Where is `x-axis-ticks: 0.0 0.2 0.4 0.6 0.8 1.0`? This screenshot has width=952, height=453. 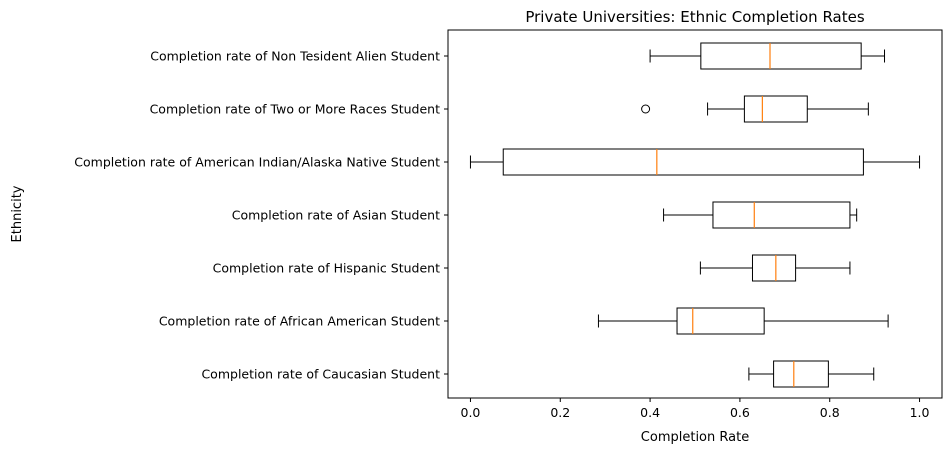
x-axis-ticks: 0.0 0.2 0.4 0.6 0.8 1.0 is located at coordinates (695, 409).